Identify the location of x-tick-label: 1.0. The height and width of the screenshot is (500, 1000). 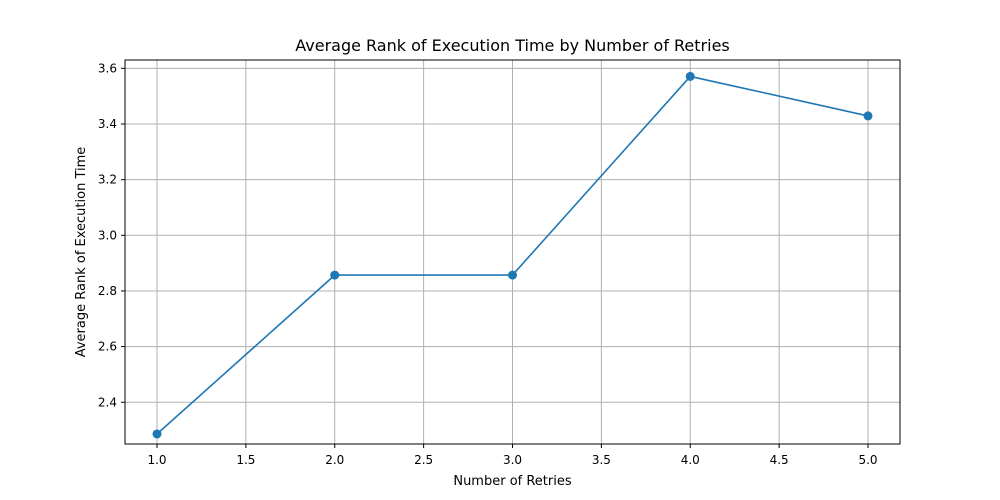
(156, 460).